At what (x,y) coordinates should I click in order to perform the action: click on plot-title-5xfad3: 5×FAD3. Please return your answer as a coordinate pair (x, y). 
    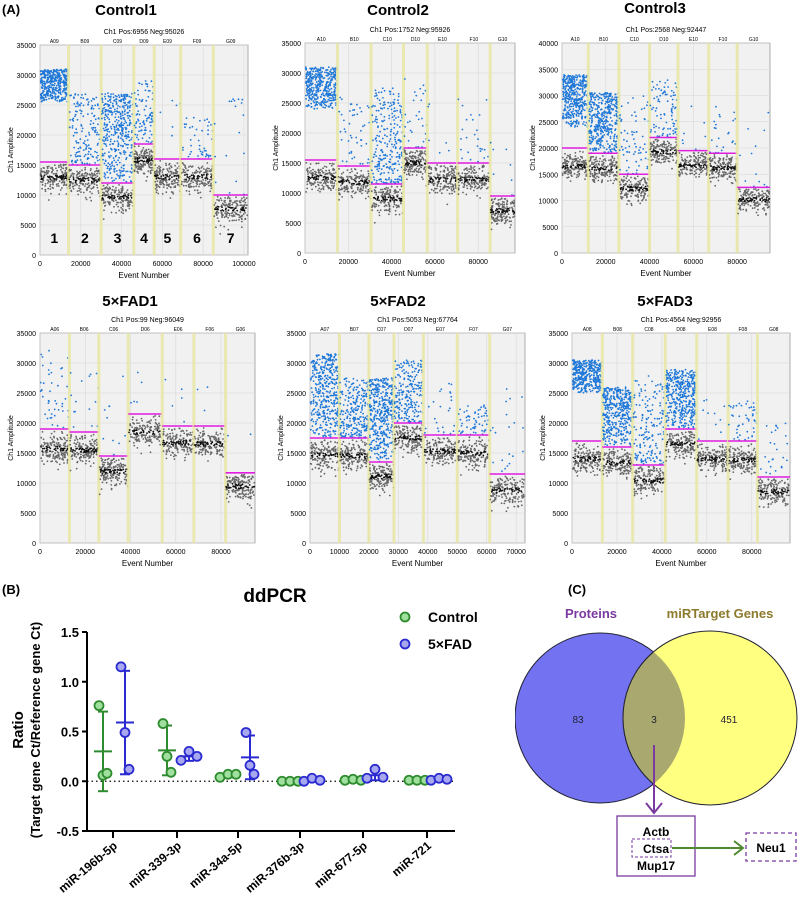
    Looking at the image, I should click on (665, 301).